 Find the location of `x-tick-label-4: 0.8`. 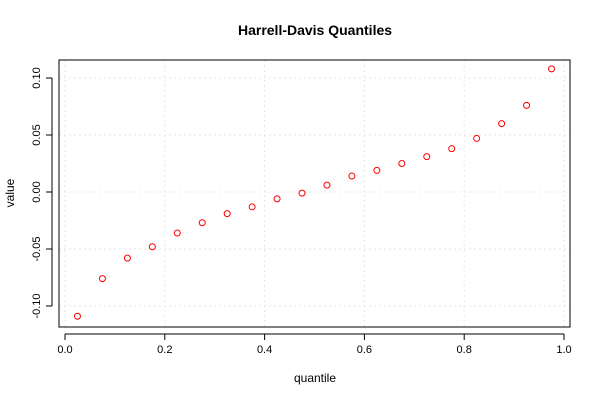

x-tick-label-4: 0.8 is located at coordinates (464, 350).